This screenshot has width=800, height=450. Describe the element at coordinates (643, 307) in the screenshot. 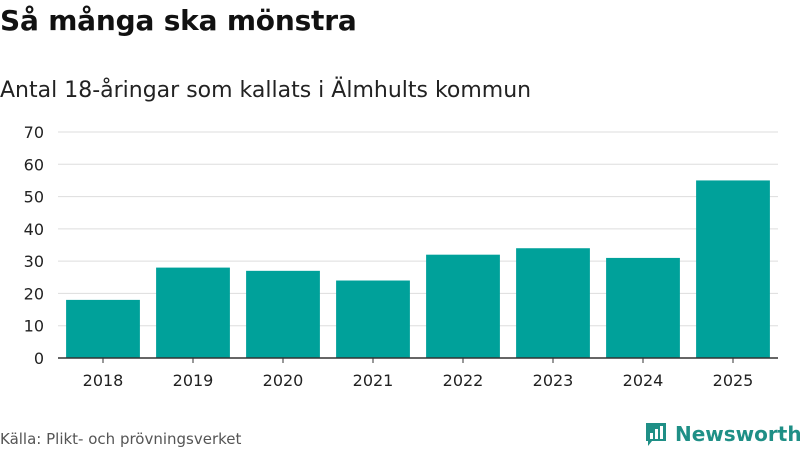

I see `bar-2024` at that location.